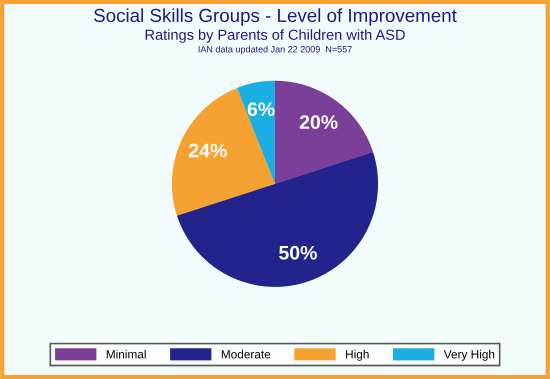 Image resolution: width=550 pixels, height=379 pixels. Describe the element at coordinates (357, 355) in the screenshot. I see `legend-label: High` at that location.